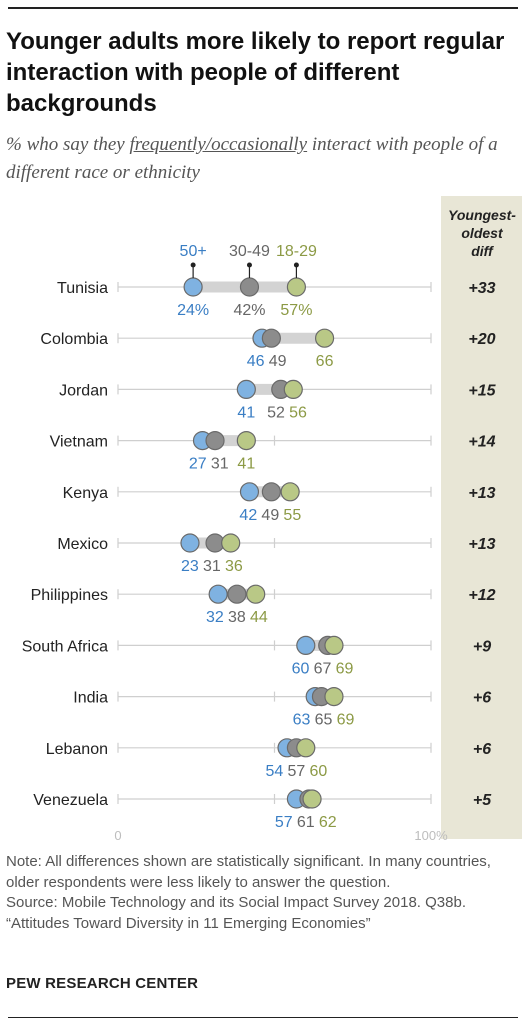 This screenshot has height=1023, width=526. I want to click on value-label-age-30-49: 52, so click(276, 412).